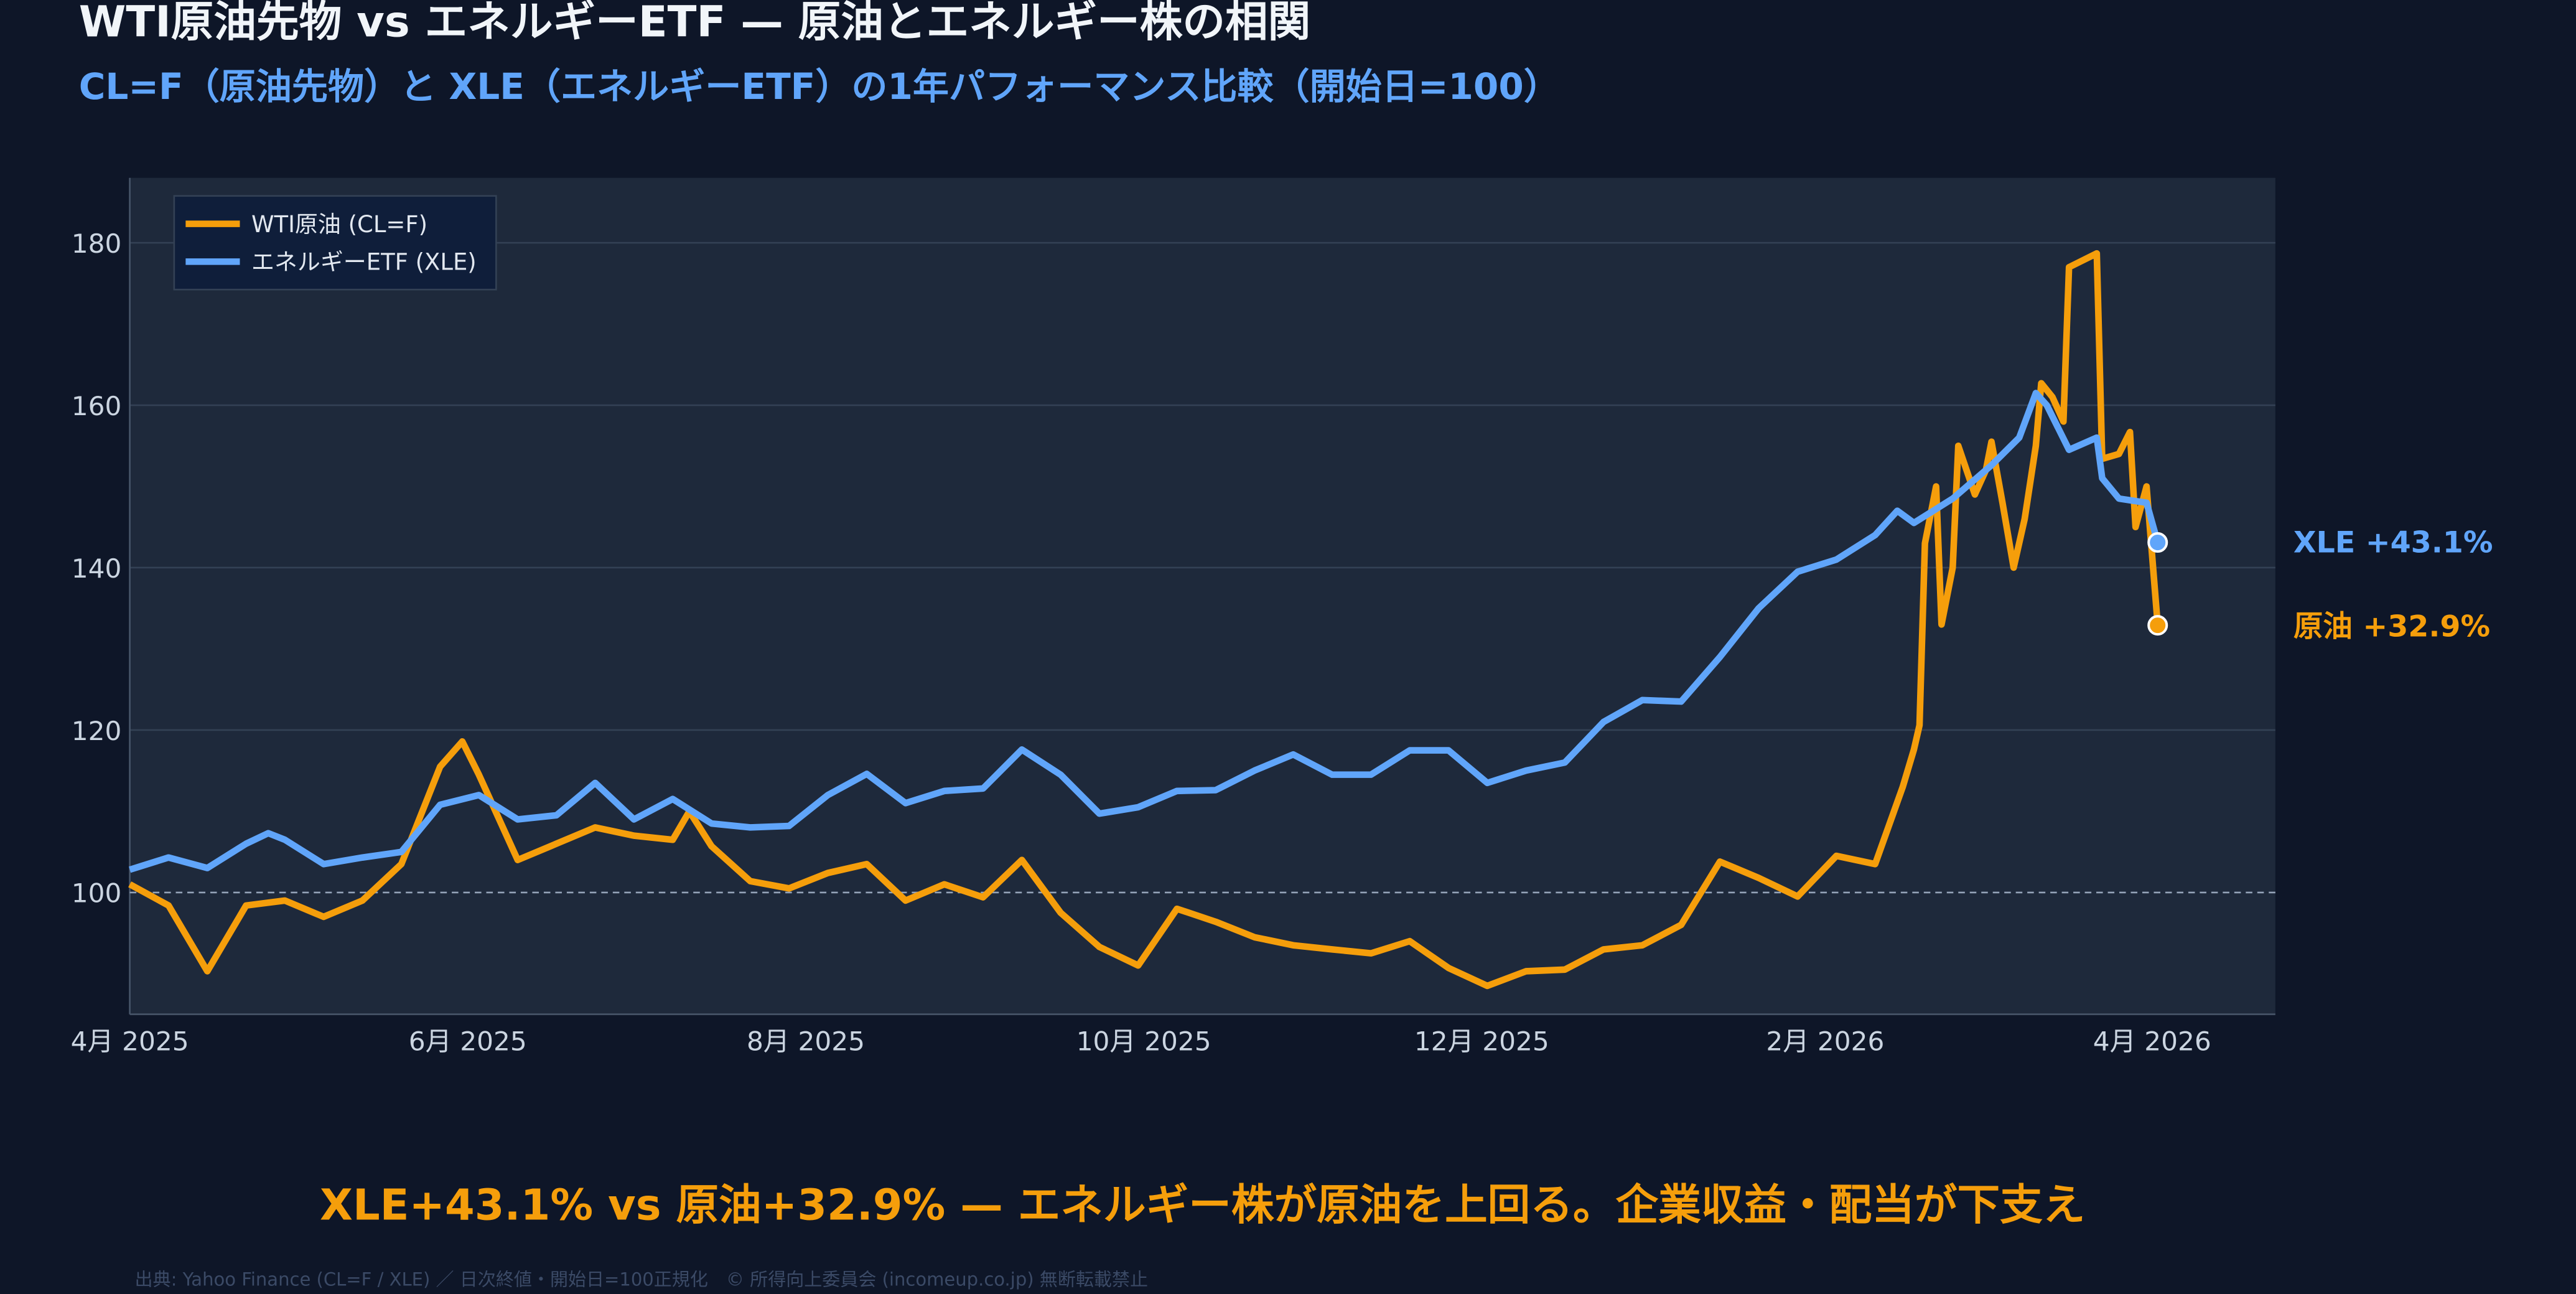  I want to click on y-tick-label: 120, so click(97, 731).